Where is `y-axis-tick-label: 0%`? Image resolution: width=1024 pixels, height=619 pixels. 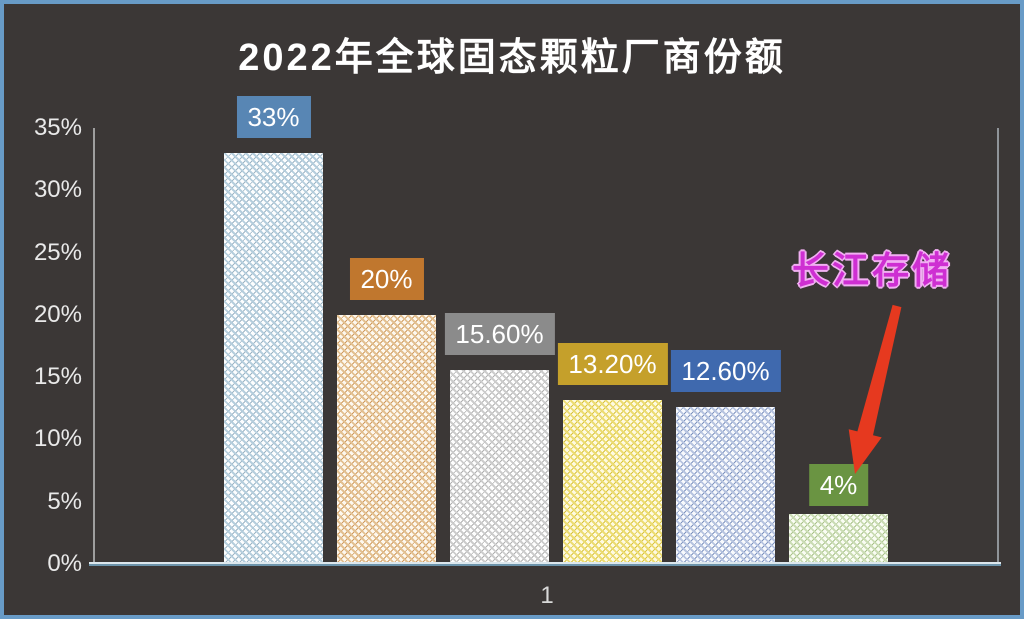
y-axis-tick-label: 0% is located at coordinates (64, 563).